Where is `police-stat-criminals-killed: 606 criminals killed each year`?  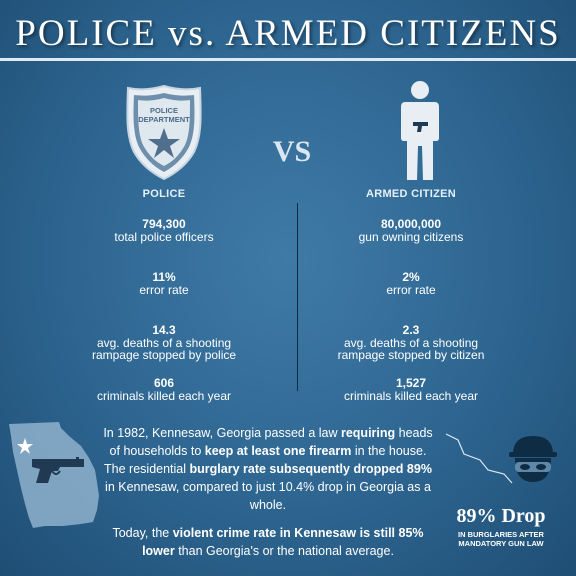 police-stat-criminals-killed: 606 criminals killed each year is located at coordinates (164, 403).